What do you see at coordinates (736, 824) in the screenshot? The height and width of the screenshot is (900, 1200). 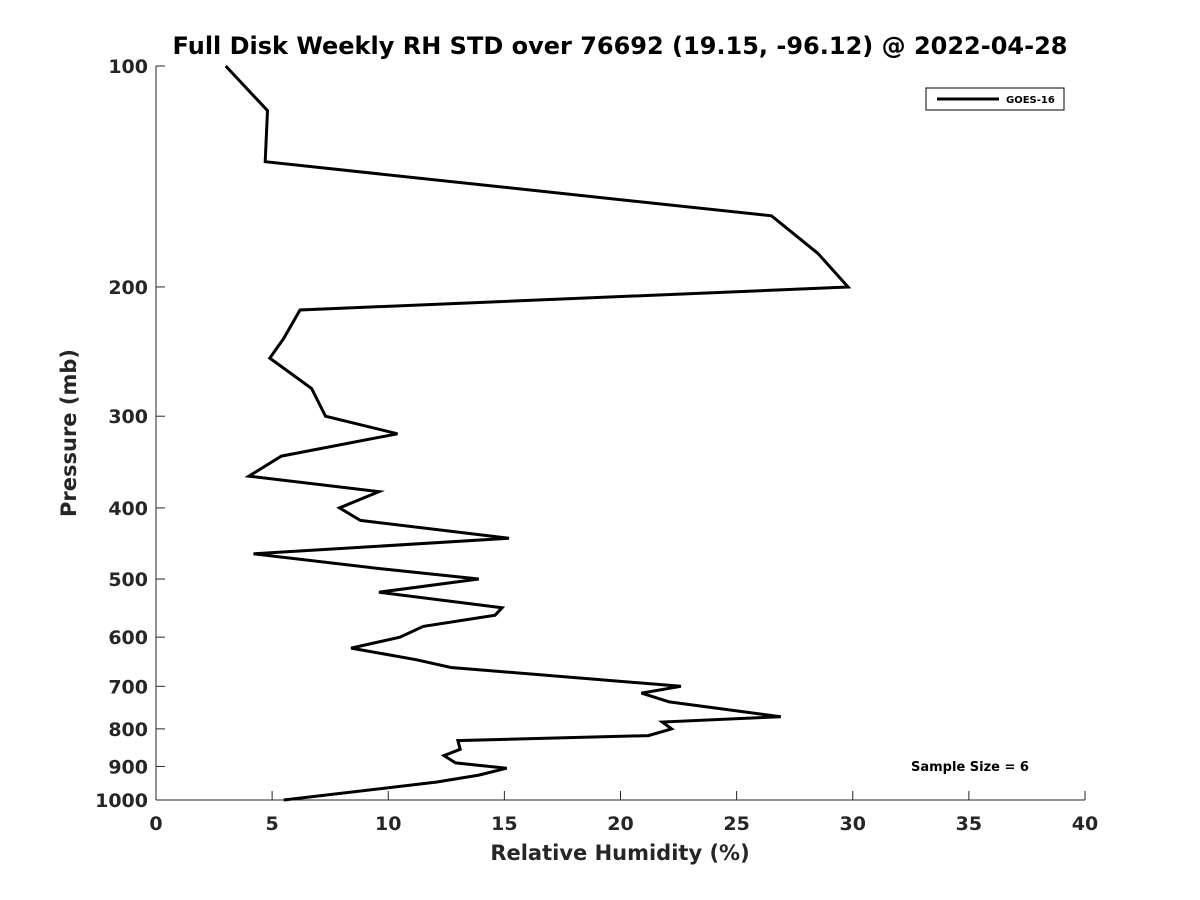 I see `x-tick-label-5: 25` at bounding box center [736, 824].